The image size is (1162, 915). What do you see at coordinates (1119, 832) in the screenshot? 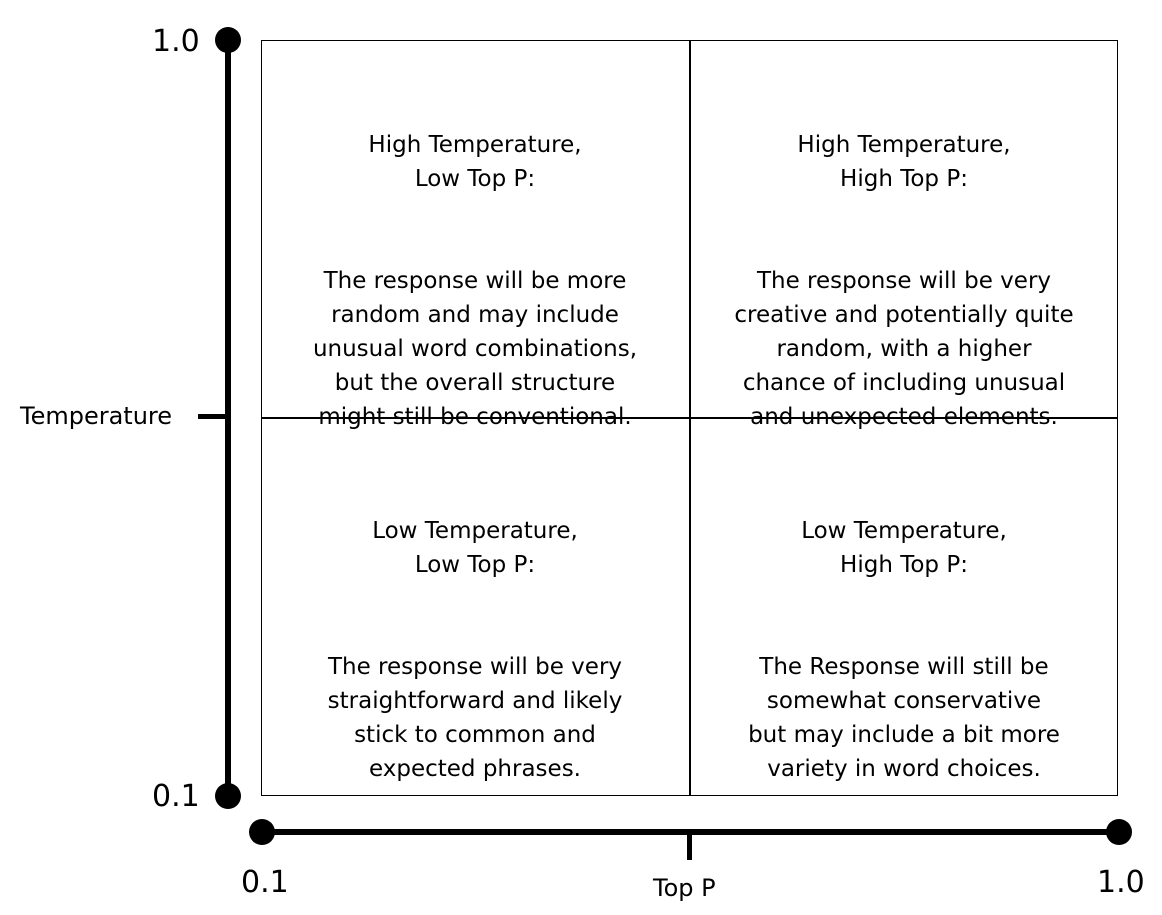
I see `x-axis-right-endpoint` at bounding box center [1119, 832].